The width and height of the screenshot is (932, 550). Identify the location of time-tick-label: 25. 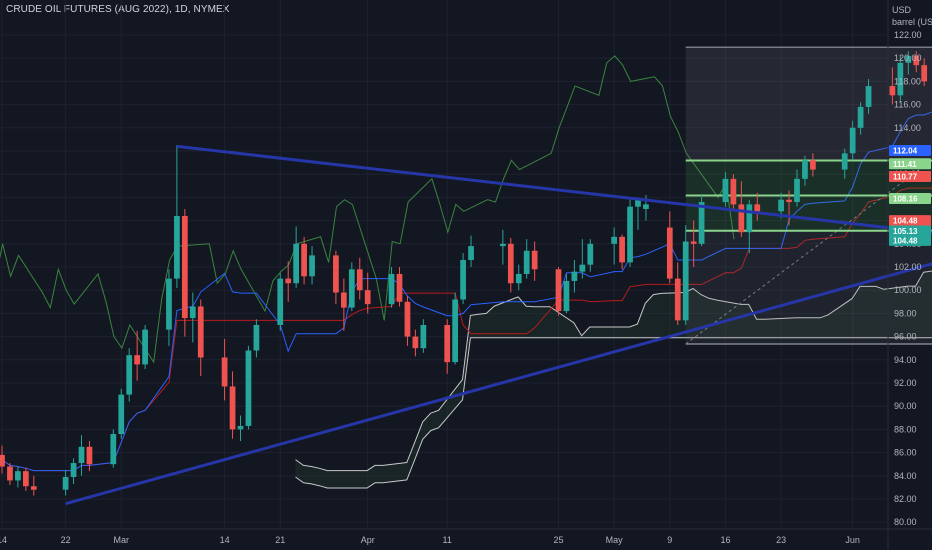
(558, 540).